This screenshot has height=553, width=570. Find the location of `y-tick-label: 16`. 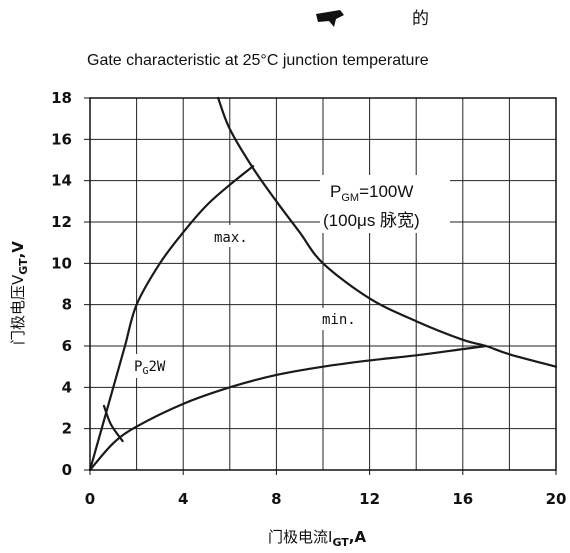

y-tick-label: 16 is located at coordinates (61, 139).